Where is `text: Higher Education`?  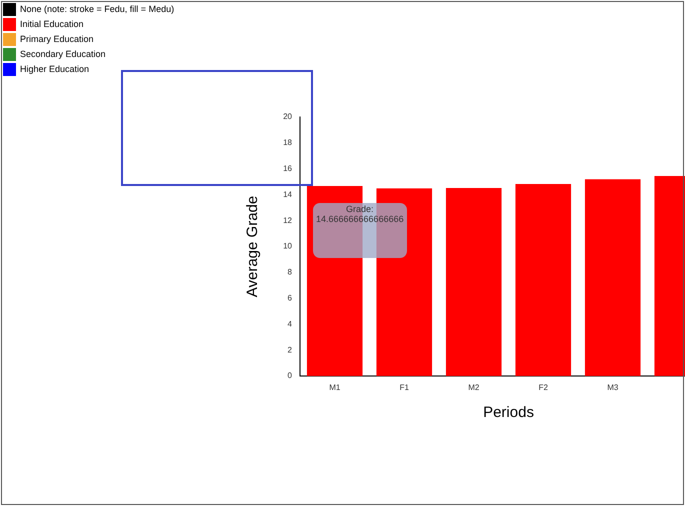 text: Higher Education is located at coordinates (55, 69).